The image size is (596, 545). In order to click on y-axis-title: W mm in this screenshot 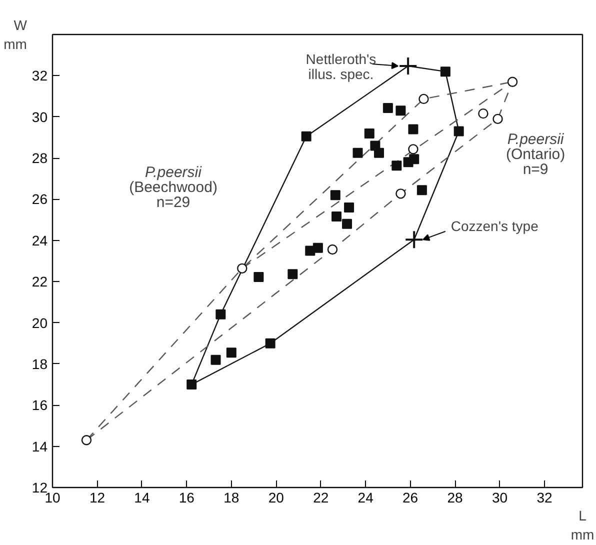, I will do `click(16, 34)`.